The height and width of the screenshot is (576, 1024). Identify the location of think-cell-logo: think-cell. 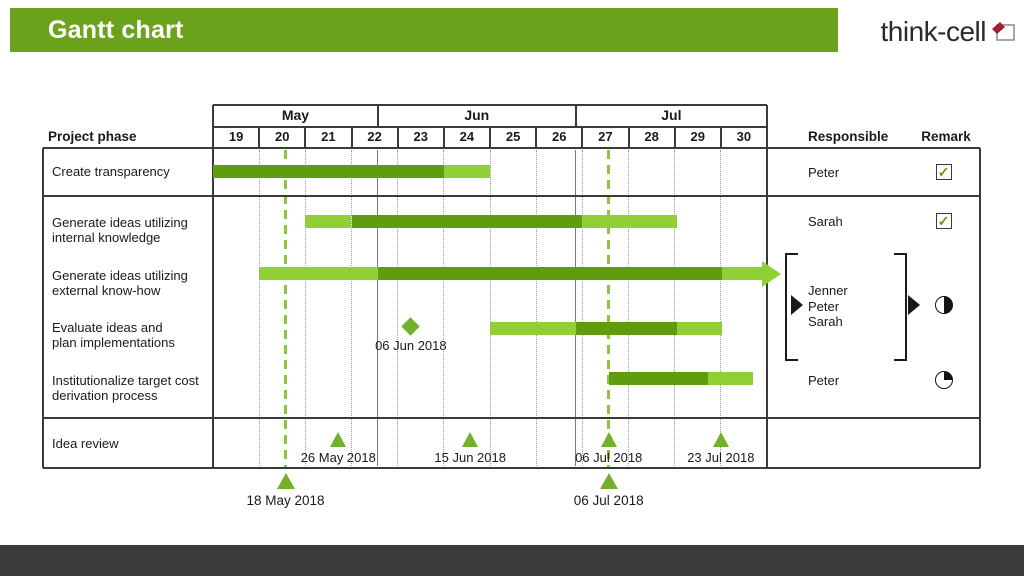
(933, 32).